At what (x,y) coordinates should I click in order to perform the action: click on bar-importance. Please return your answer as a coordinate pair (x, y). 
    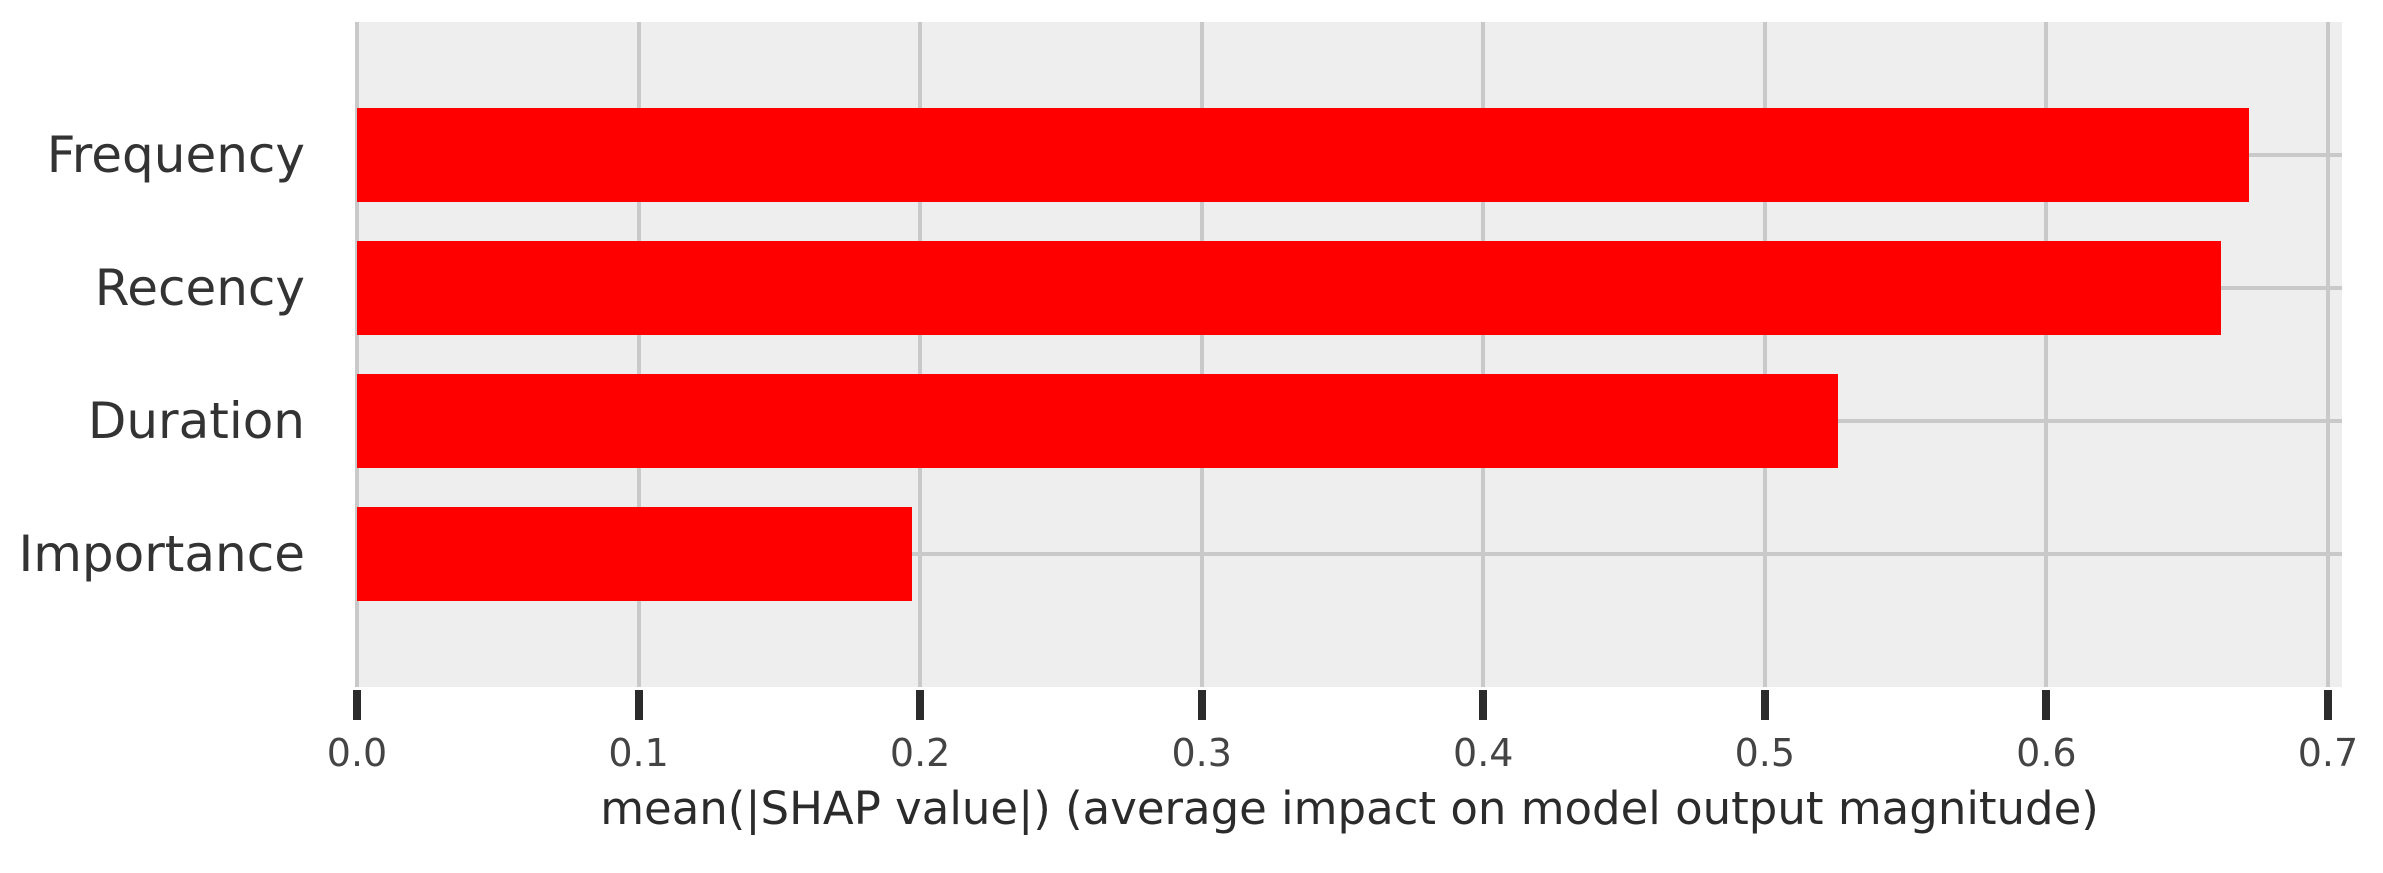
    Looking at the image, I should click on (634, 554).